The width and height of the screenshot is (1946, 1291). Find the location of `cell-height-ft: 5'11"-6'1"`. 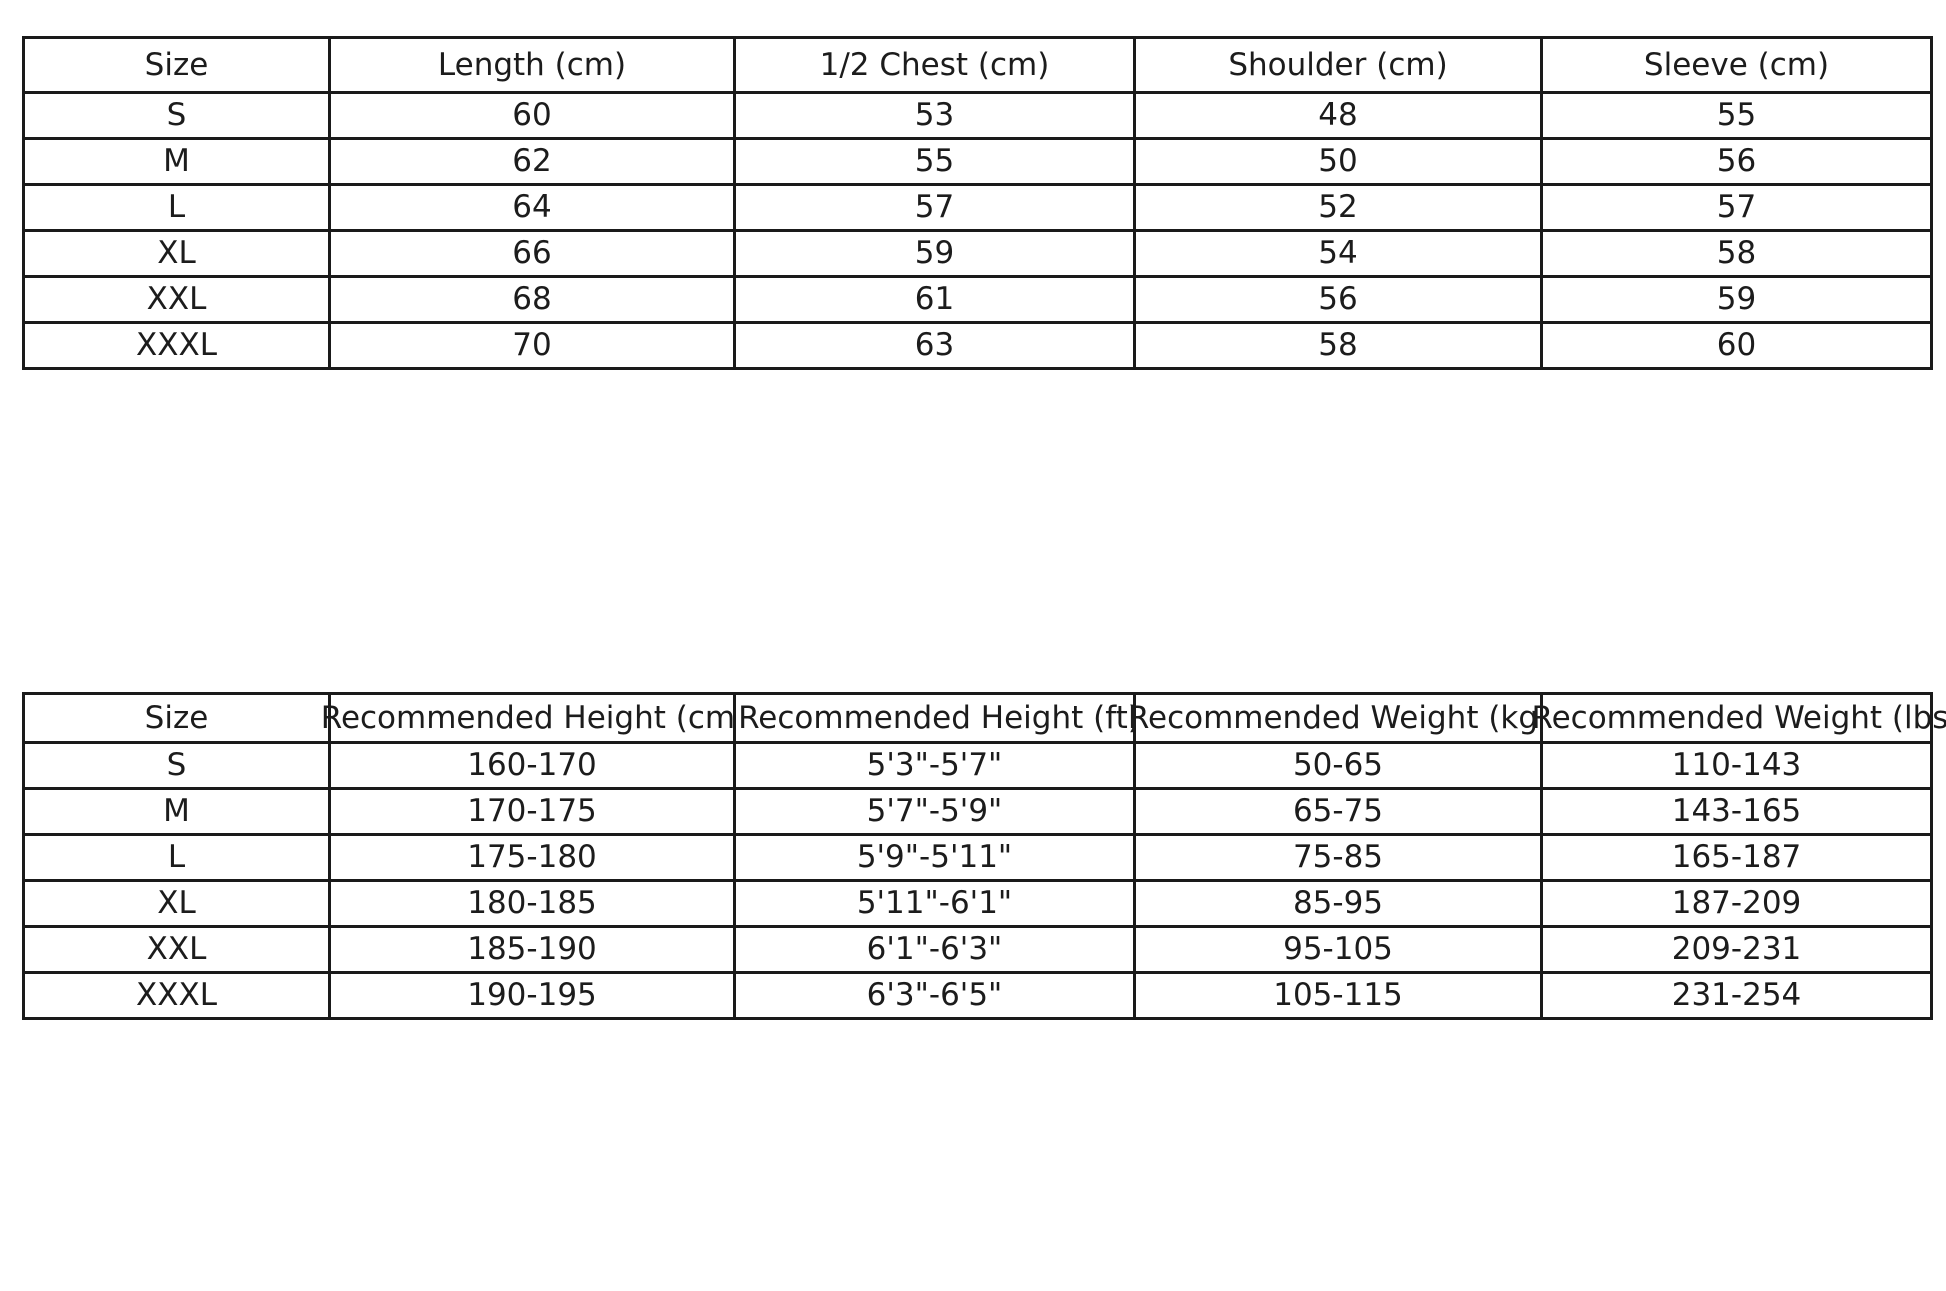

cell-height-ft: 5'11"-6'1" is located at coordinates (934, 903).